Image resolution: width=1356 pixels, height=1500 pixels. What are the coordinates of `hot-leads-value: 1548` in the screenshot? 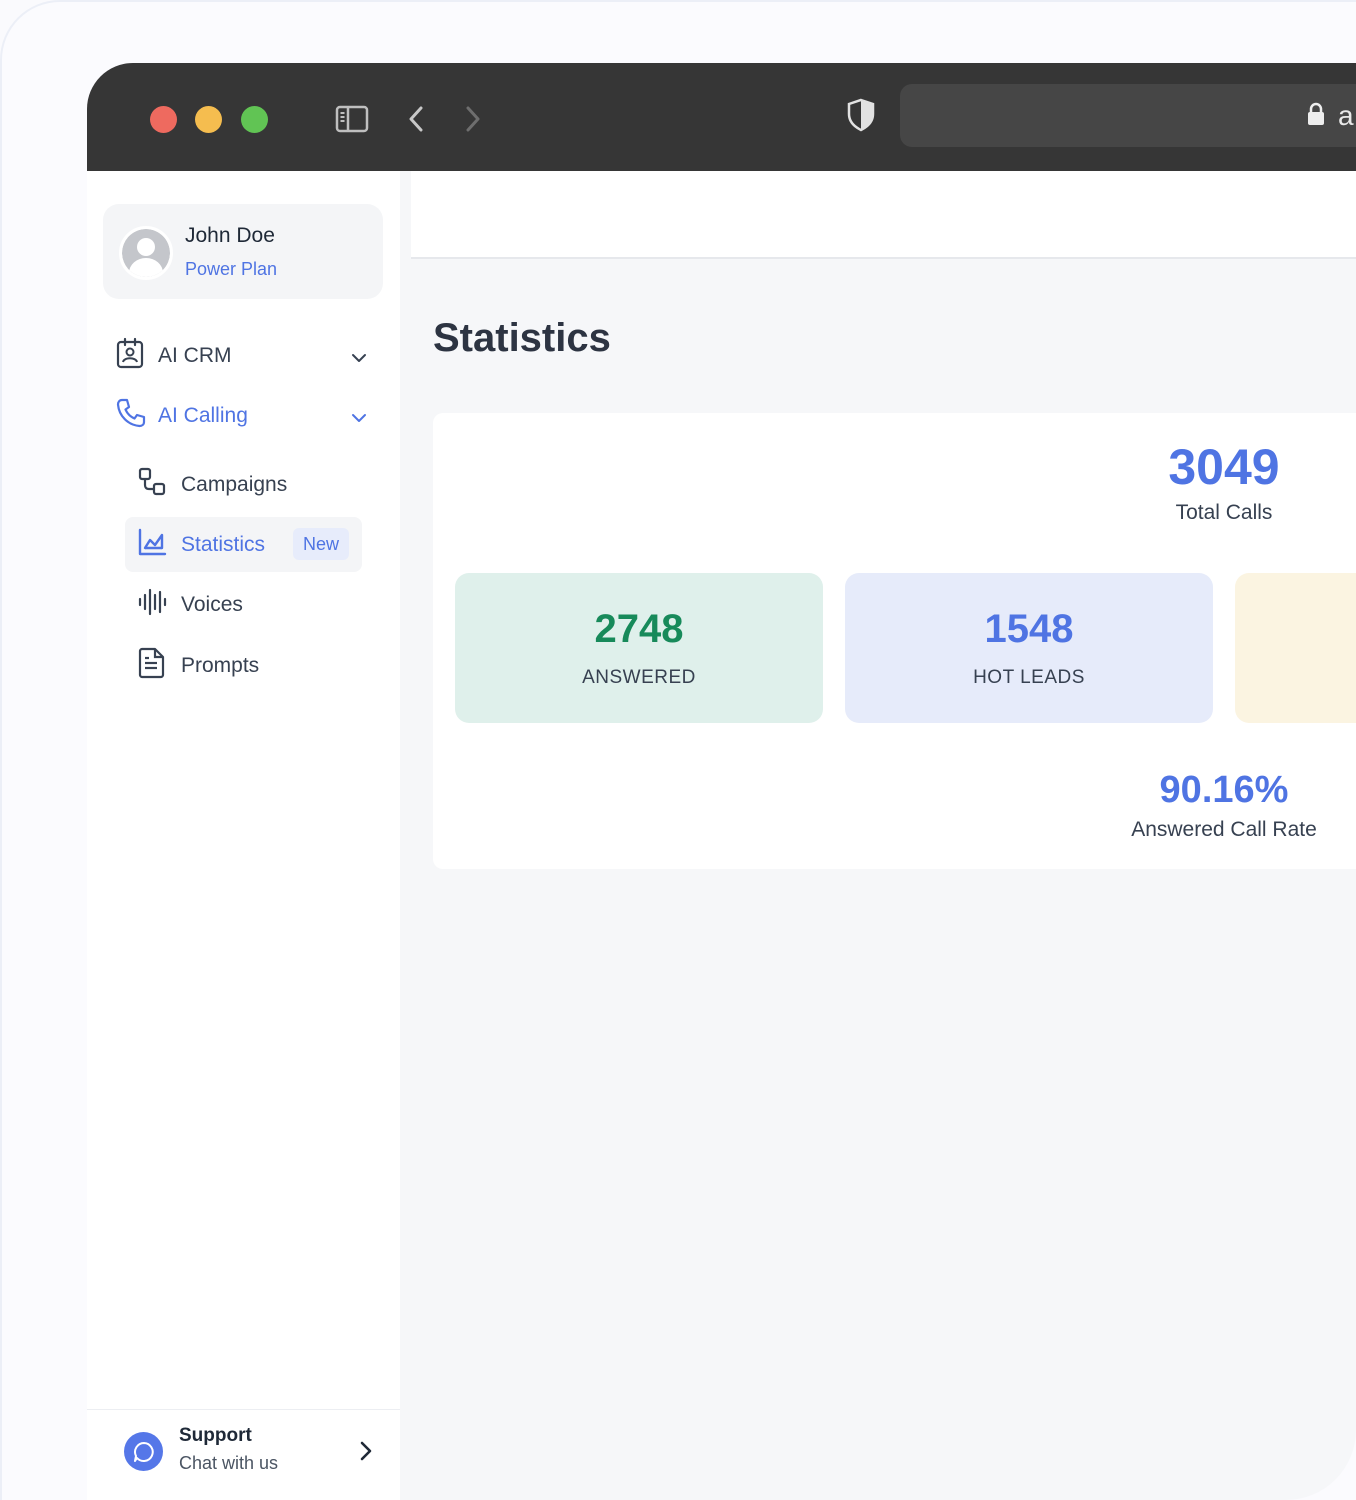 It's located at (1029, 629).